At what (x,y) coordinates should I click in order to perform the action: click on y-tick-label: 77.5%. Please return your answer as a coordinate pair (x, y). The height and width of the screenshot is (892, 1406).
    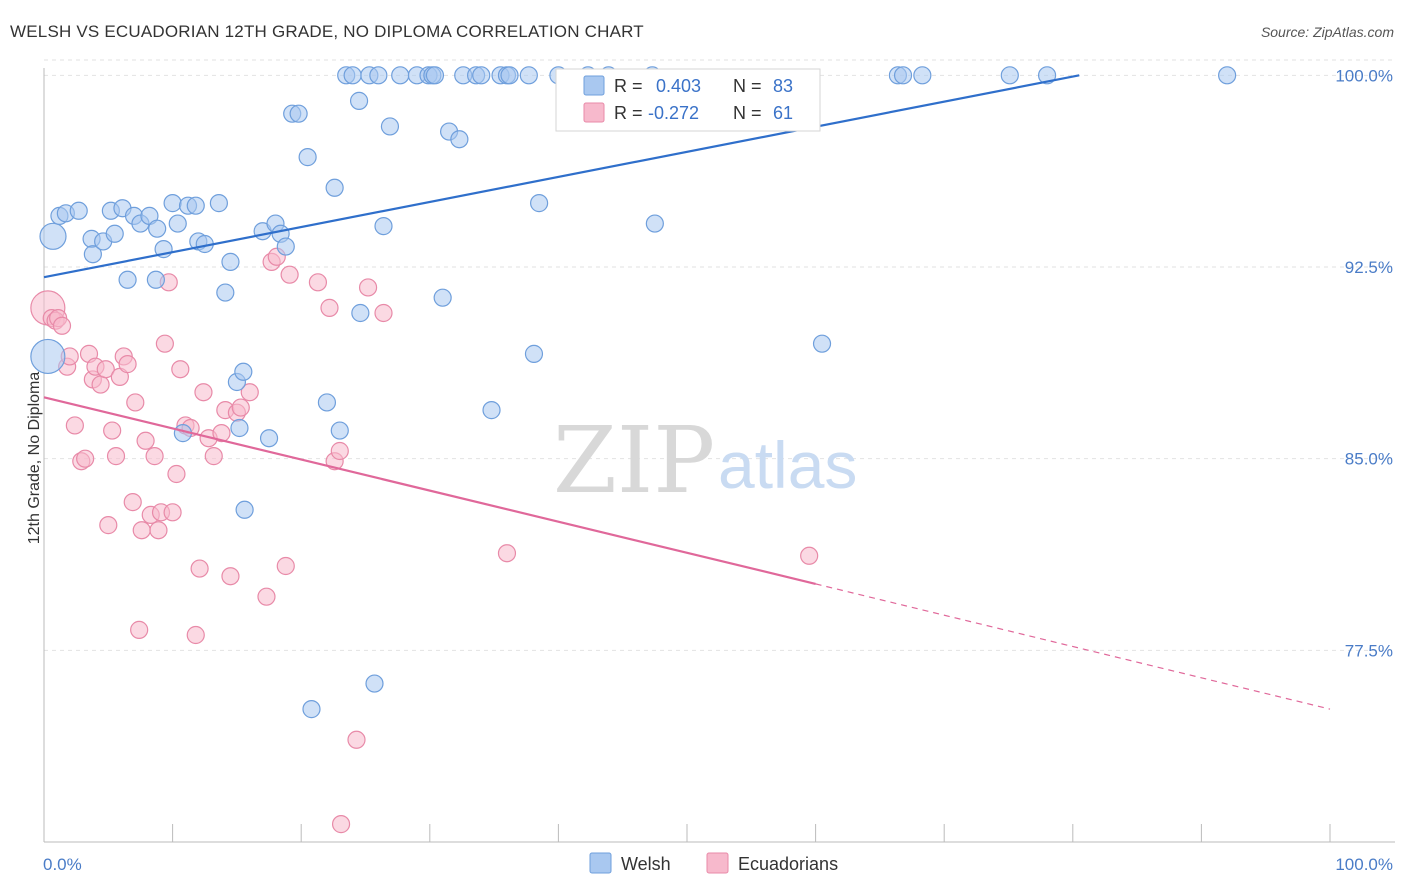
    Looking at the image, I should click on (1369, 650).